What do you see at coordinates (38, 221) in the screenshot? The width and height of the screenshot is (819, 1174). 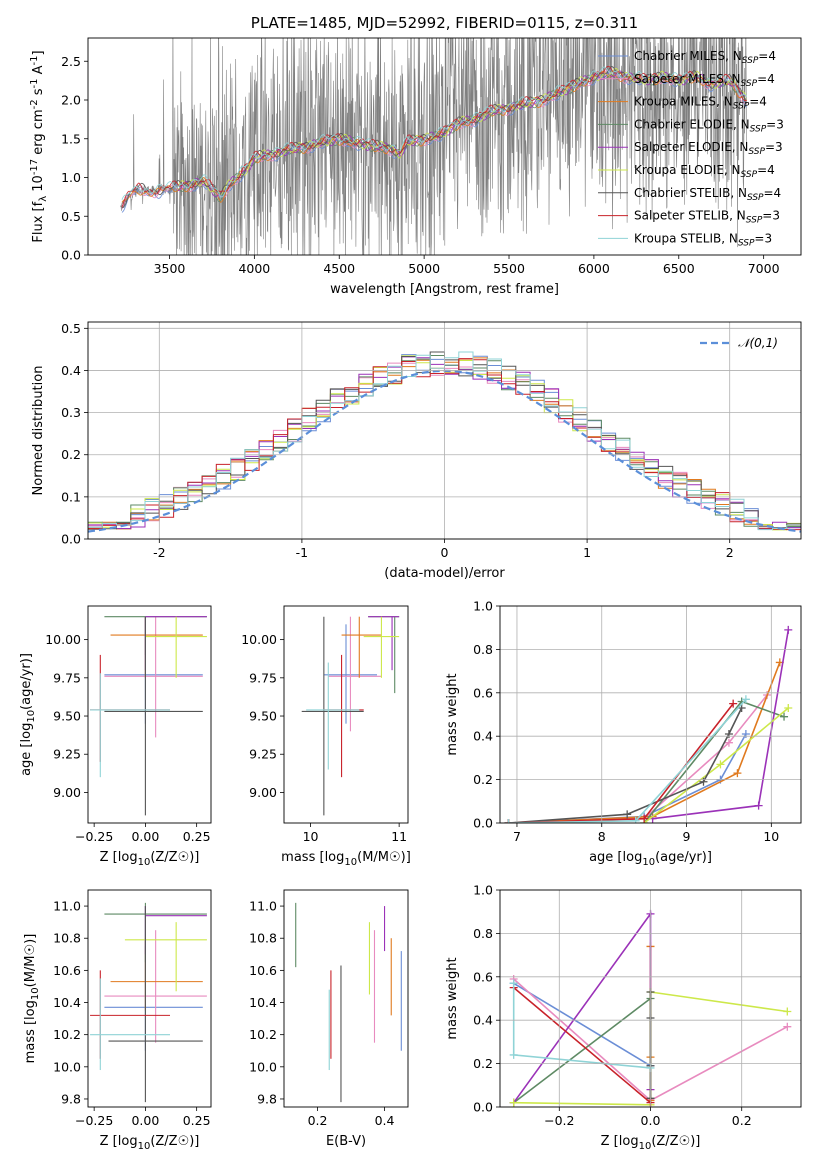 I see `label-fragment: Flux [f` at bounding box center [38, 221].